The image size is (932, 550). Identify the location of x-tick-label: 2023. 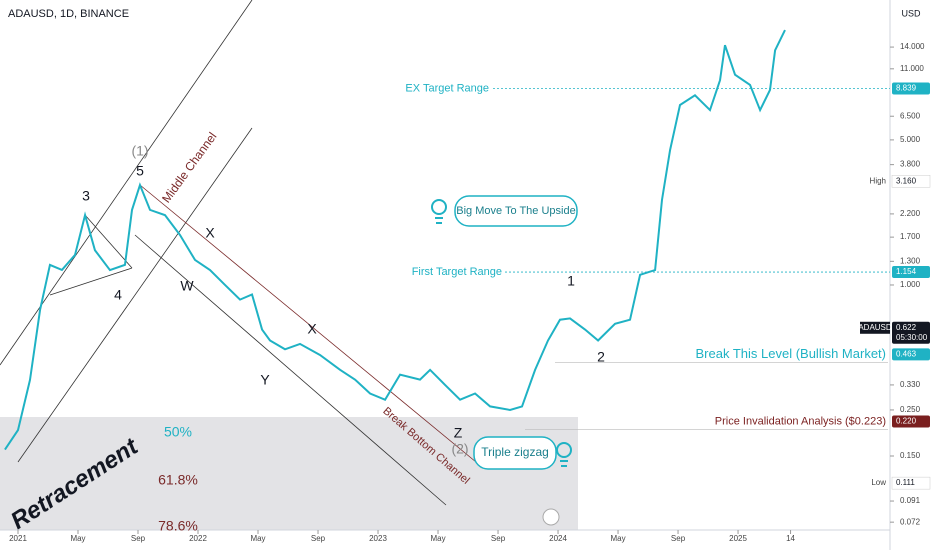
(378, 538).